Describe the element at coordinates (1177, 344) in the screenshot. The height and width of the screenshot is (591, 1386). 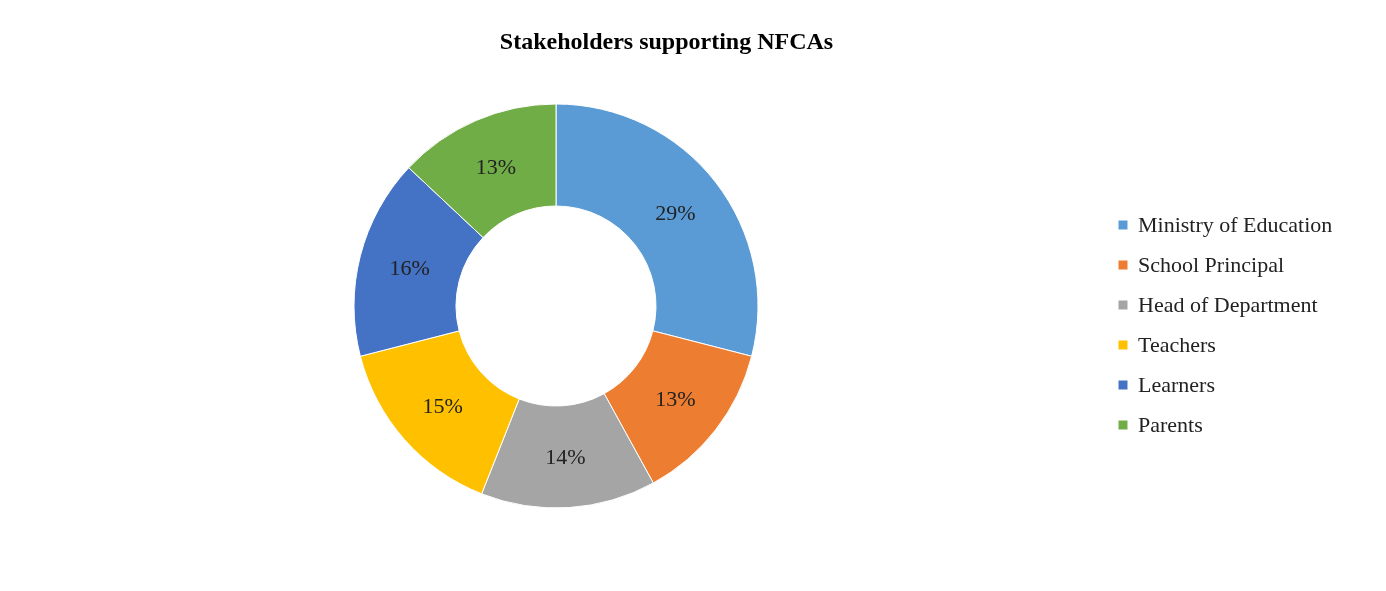
I see `legend-label: Teachers` at that location.